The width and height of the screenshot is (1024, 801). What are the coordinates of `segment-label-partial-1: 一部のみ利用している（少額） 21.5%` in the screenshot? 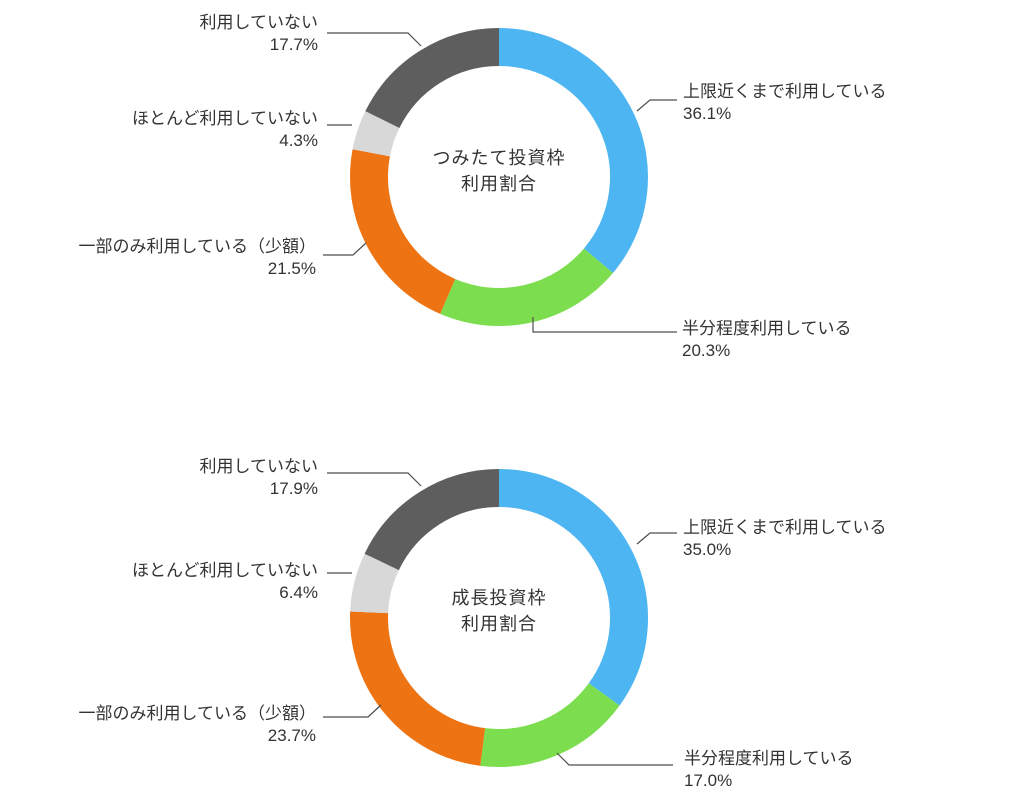 It's located at (198, 258).